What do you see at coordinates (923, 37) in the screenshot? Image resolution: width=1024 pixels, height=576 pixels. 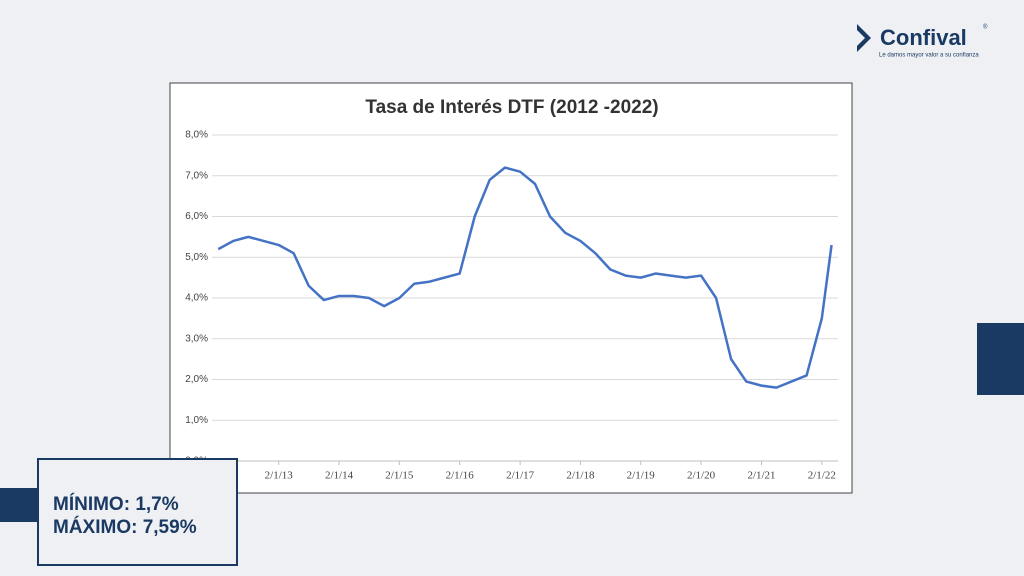 I see `logo-name: Confival` at bounding box center [923, 37].